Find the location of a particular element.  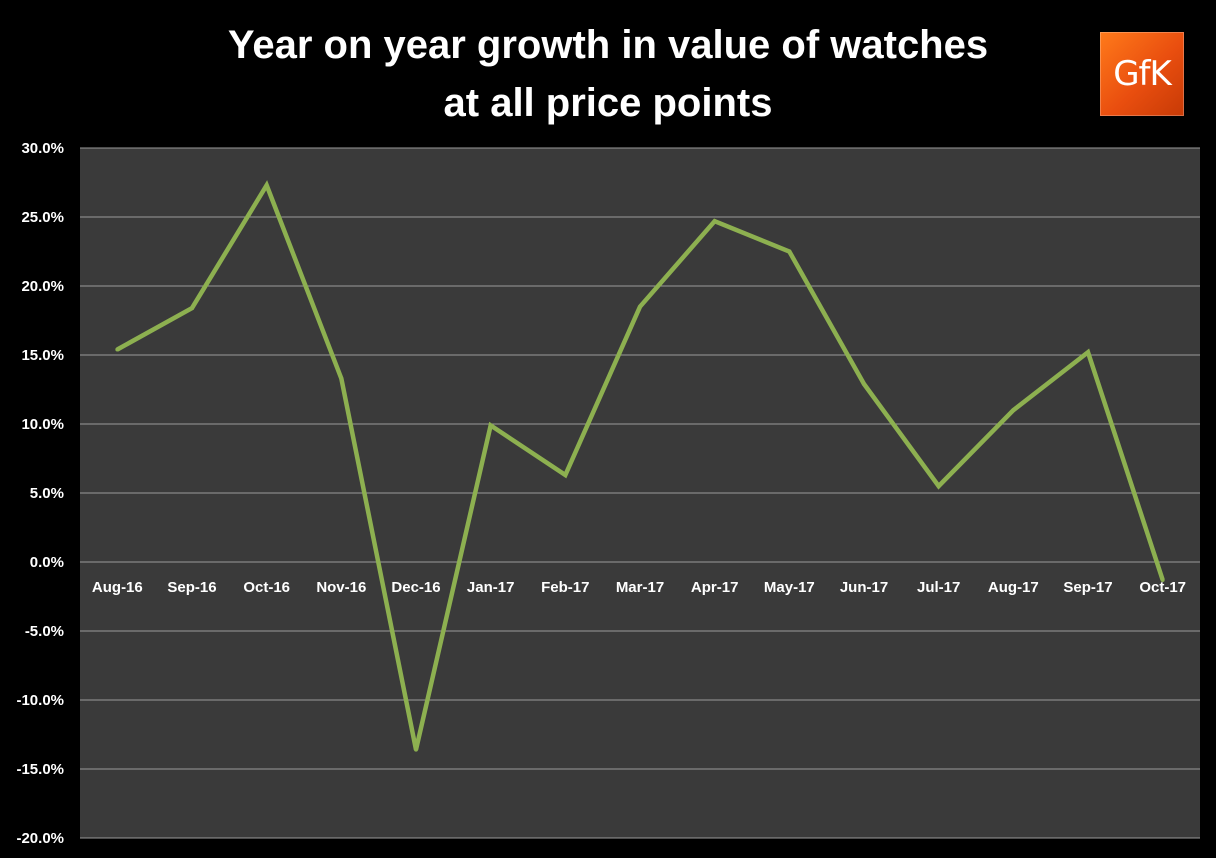

x-tick-label: Dec-16 is located at coordinates (415, 587).